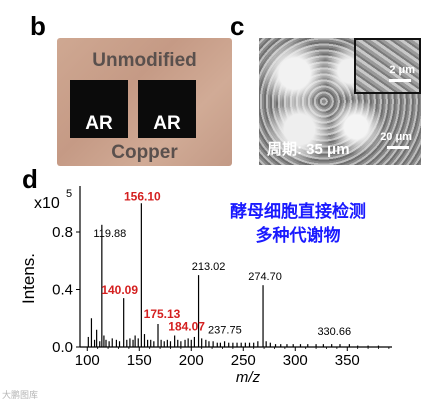  Describe the element at coordinates (225, 331) in the screenshot. I see `peak-label: 237.75` at that location.